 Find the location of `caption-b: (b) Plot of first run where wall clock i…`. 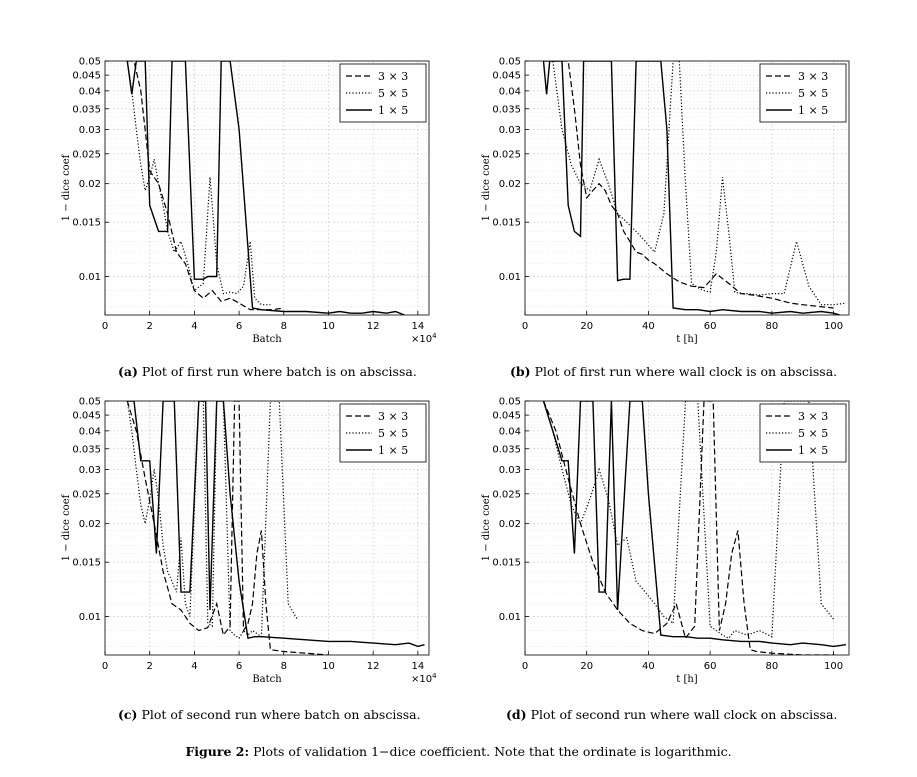

caption-b: (b) Plot of first run where wall clock i… is located at coordinates (673, 371).